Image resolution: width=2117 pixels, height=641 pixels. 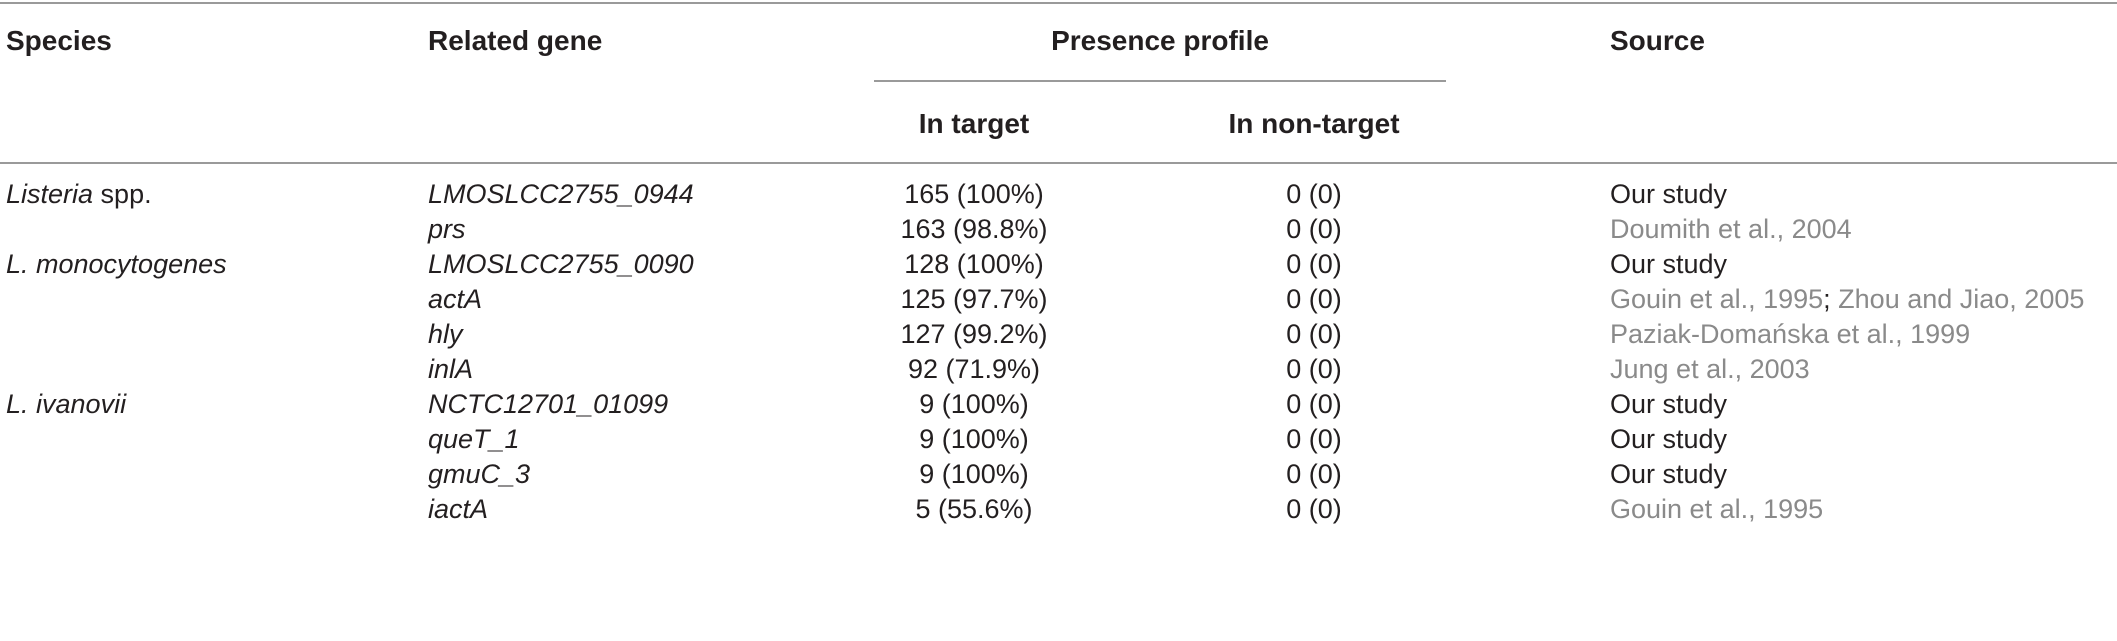 What do you see at coordinates (561, 194) in the screenshot?
I see `gene-cell: LMOSLCC2755_0944` at bounding box center [561, 194].